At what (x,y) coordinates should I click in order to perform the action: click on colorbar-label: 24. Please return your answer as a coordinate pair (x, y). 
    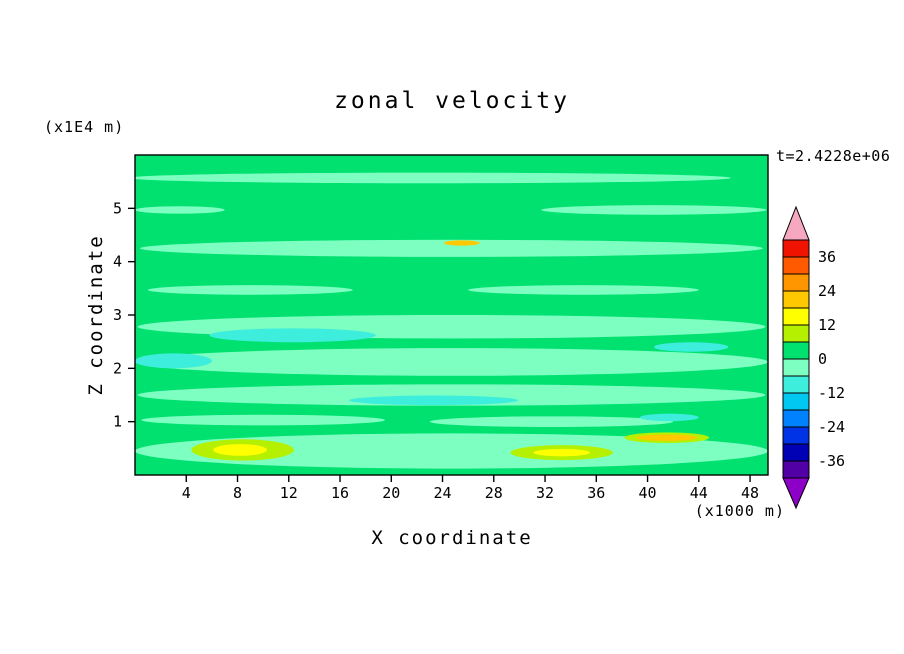
    Looking at the image, I should click on (827, 291).